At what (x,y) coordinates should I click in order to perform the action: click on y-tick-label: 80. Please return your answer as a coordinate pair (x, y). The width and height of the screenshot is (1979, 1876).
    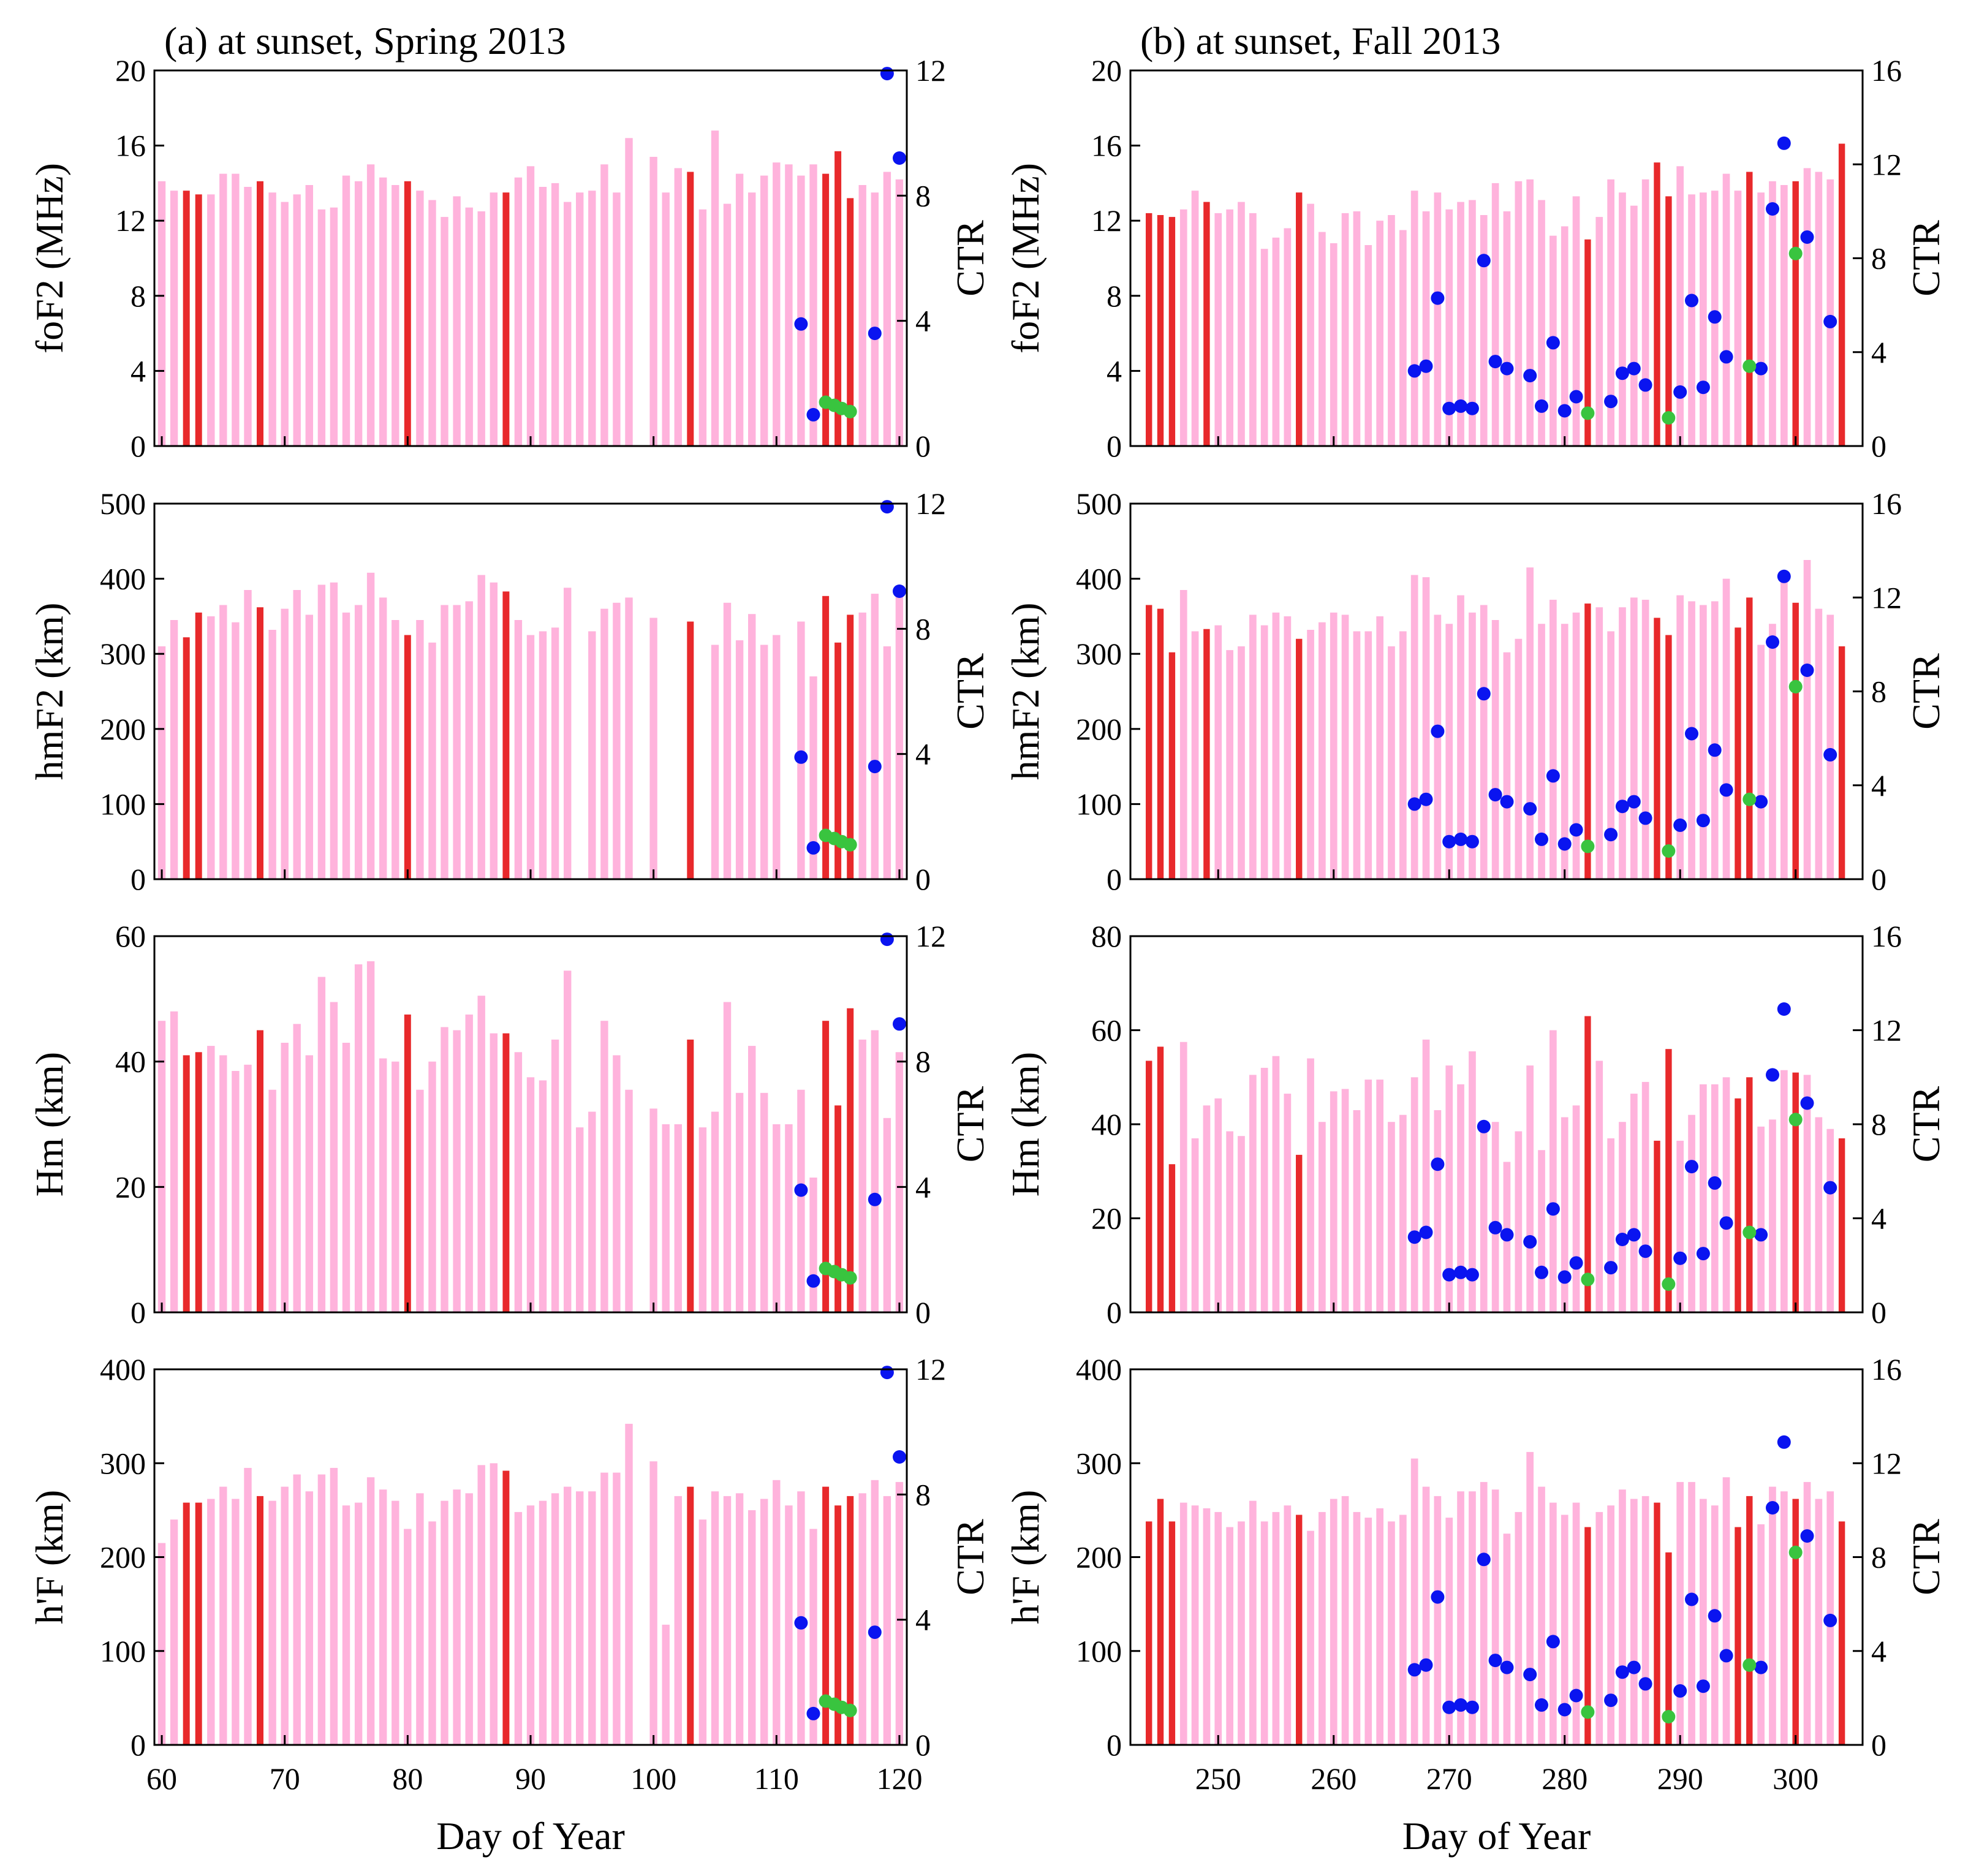
    Looking at the image, I should click on (1106, 936).